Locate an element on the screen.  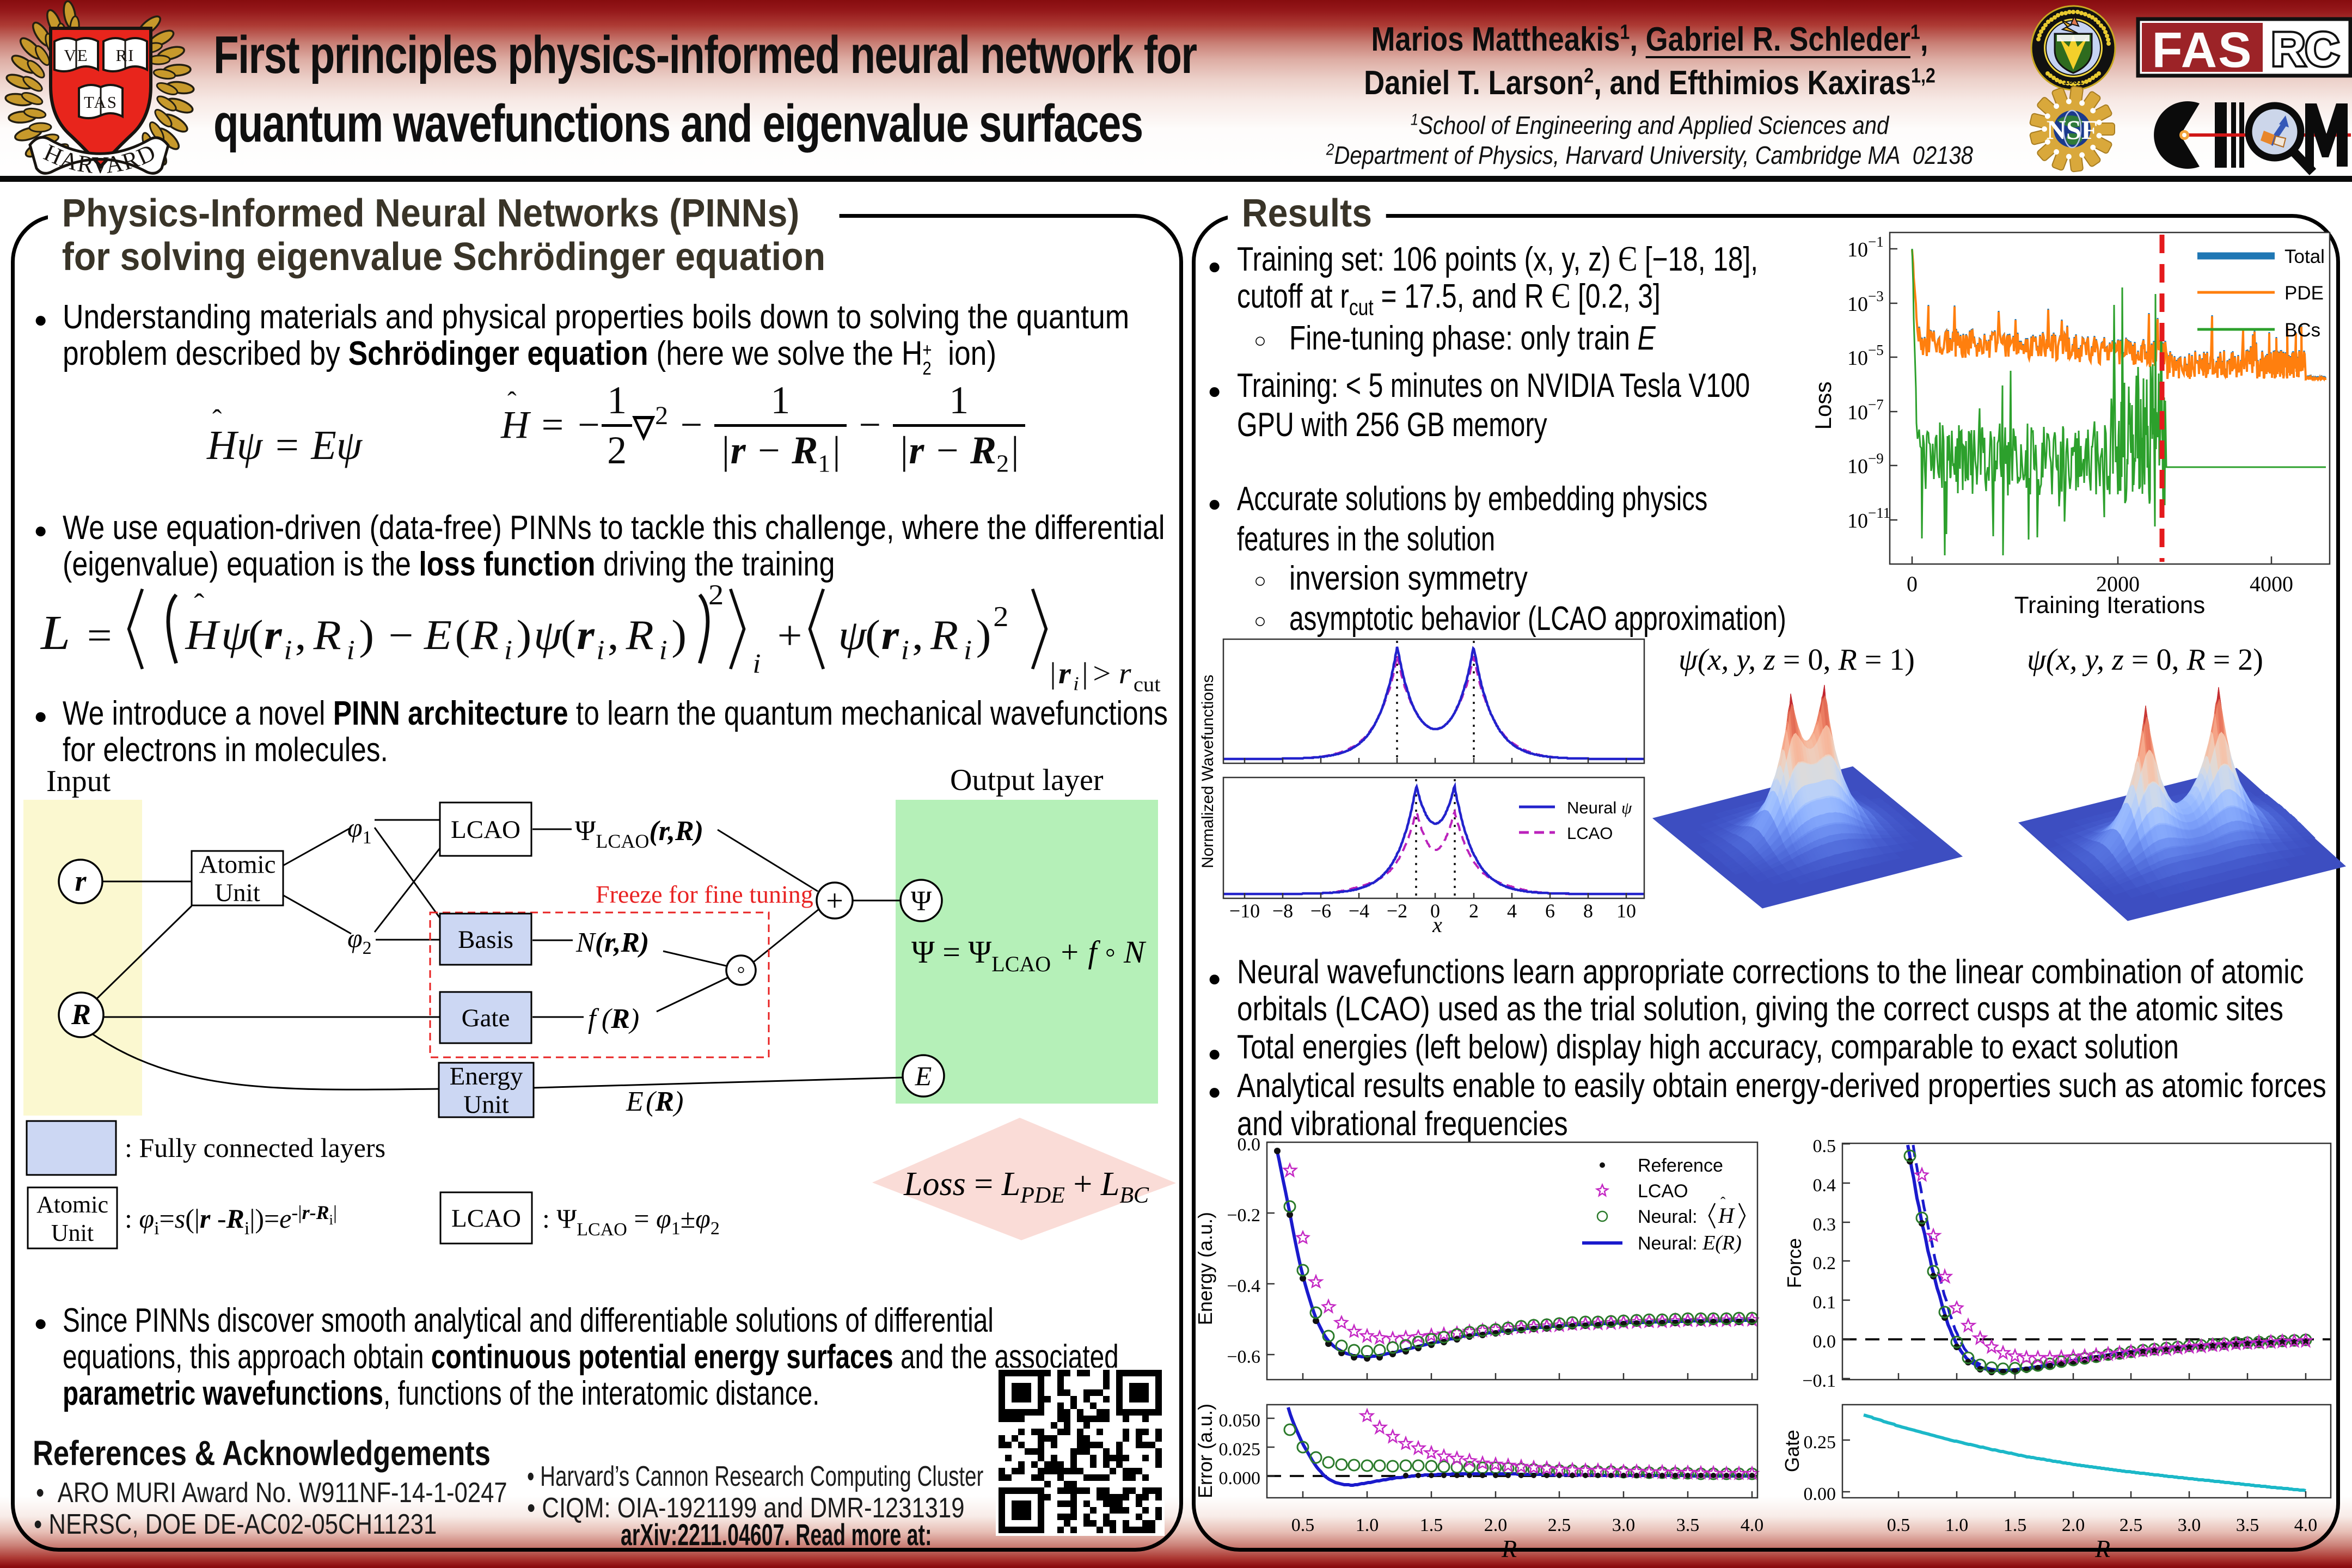
svg-text: 4 is located at coordinates (1512, 911).